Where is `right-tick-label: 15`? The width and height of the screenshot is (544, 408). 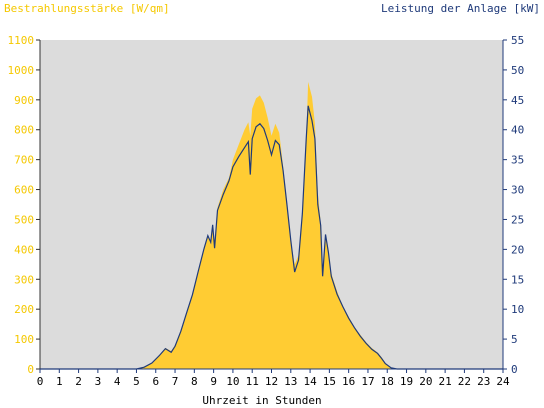
right-tick-label: 15 is located at coordinates (517, 279).